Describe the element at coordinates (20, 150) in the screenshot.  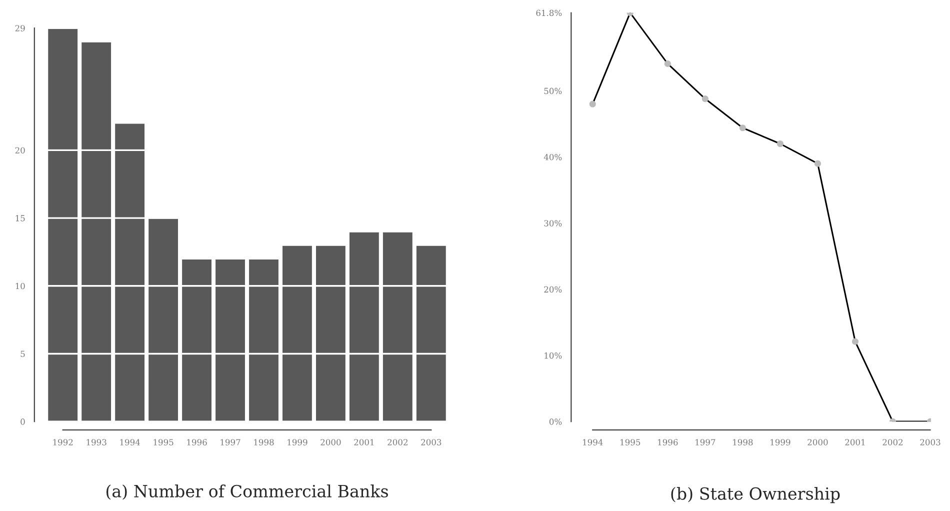
I see `y-tick-label: 20` at that location.